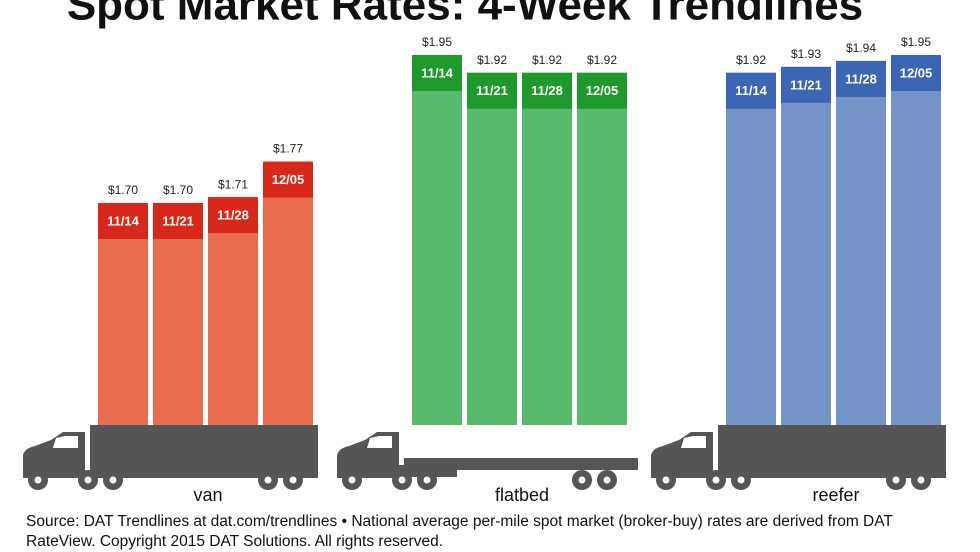 Image resolution: width=980 pixels, height=552 pixels. I want to click on chart-title: Spot Market Rates: 4-Week Trendlines, so click(465, 15).